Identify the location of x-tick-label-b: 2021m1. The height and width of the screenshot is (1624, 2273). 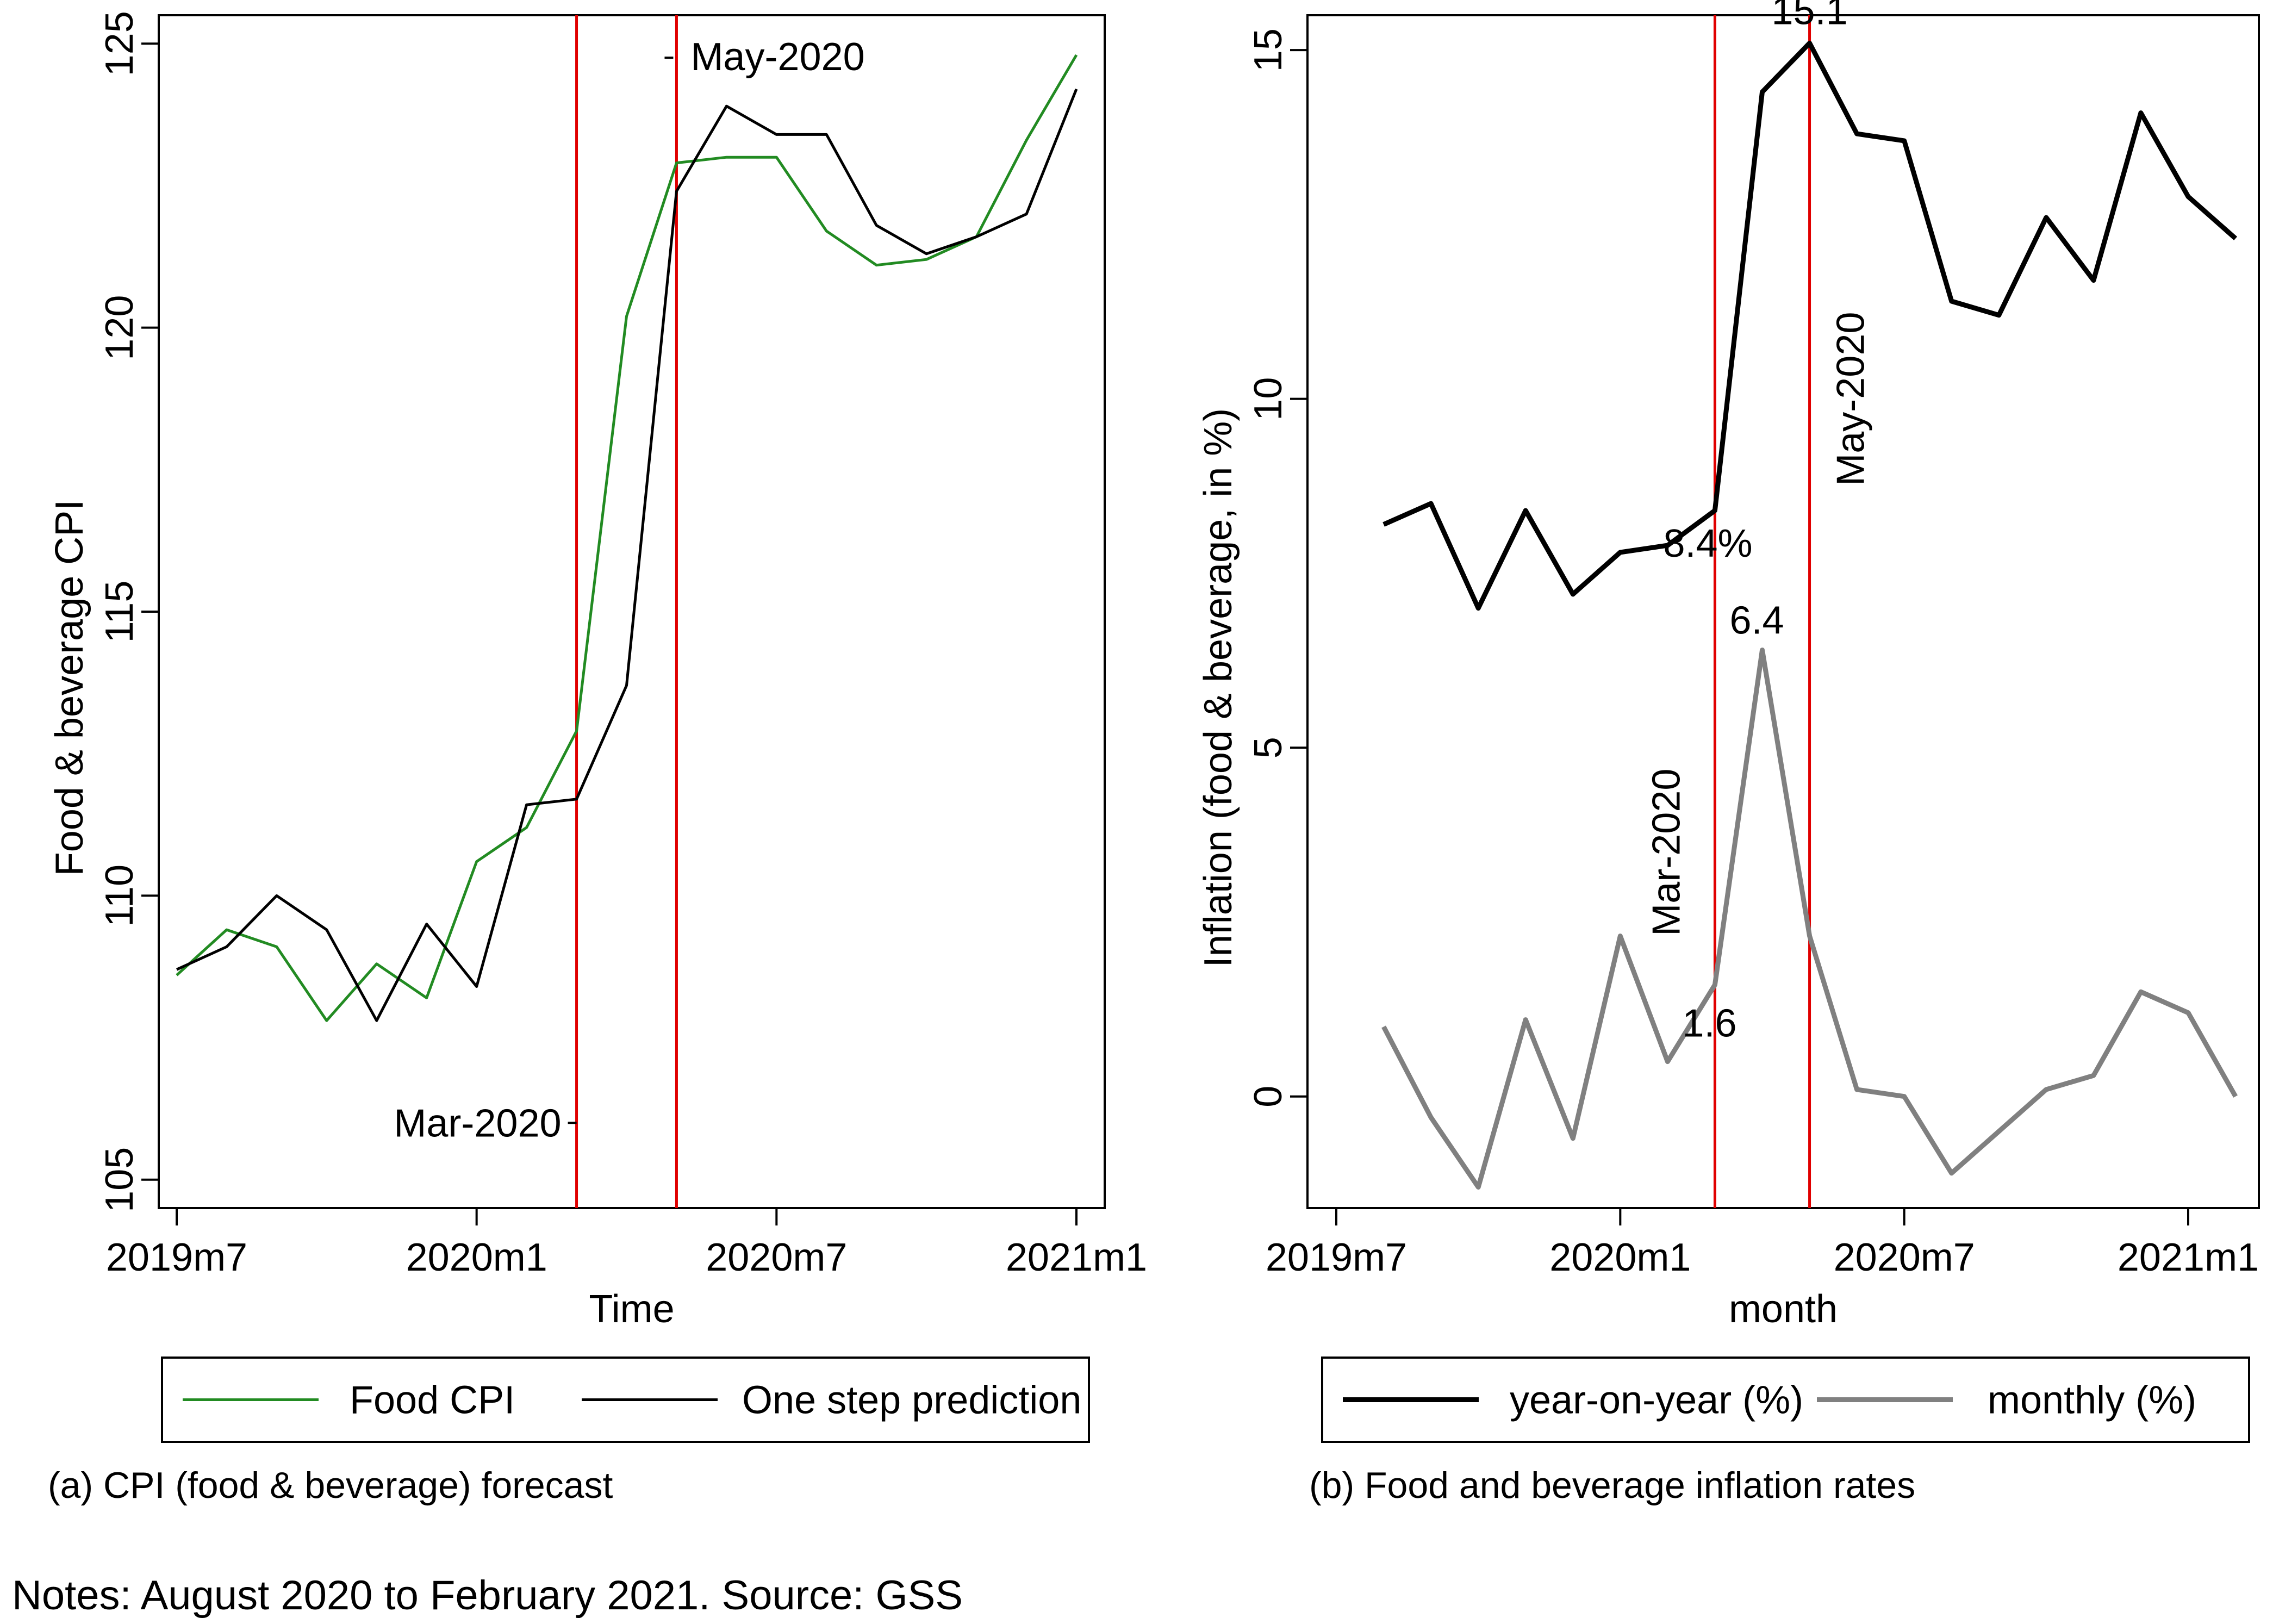
(2188, 1257).